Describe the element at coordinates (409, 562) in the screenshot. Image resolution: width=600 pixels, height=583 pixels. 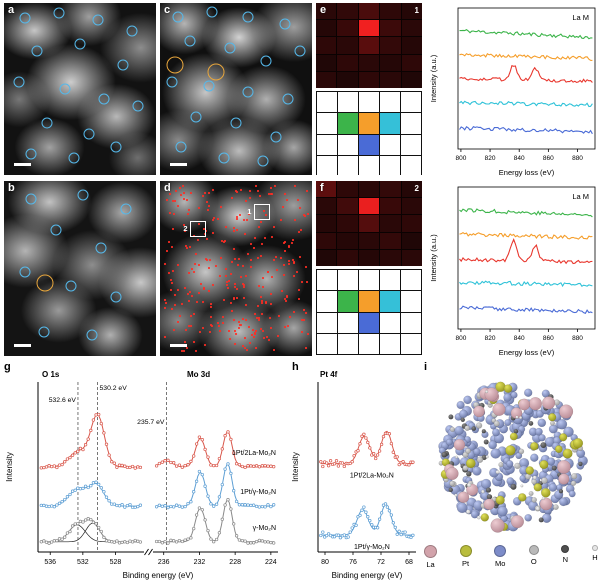
I see `svg-text: 68` at that location.